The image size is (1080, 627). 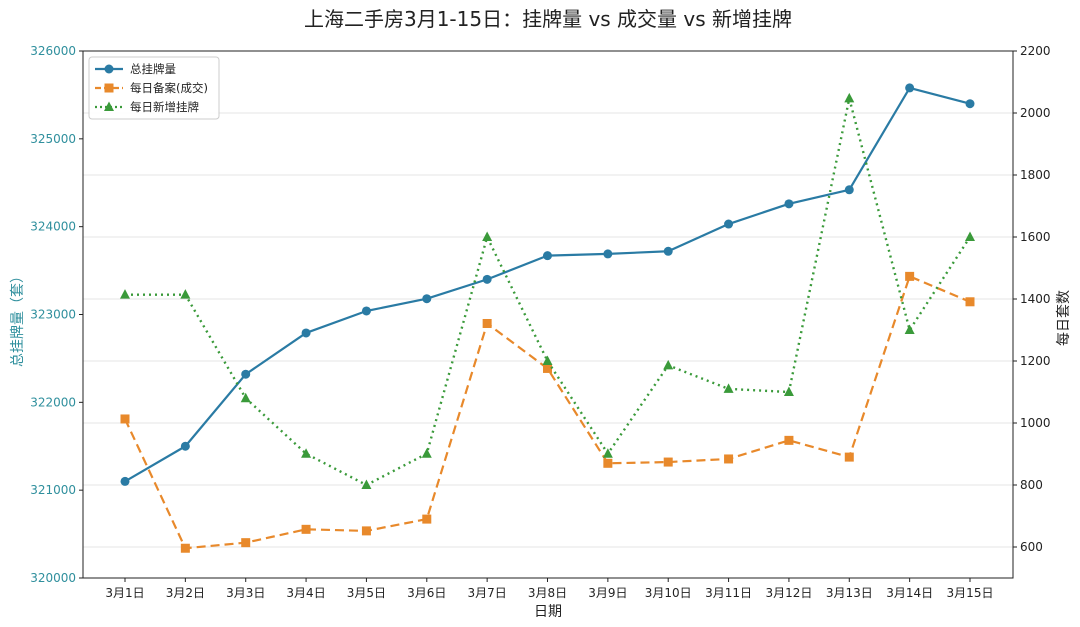 I want to click on legend-label: 每日备案(成交), so click(x=169, y=88).